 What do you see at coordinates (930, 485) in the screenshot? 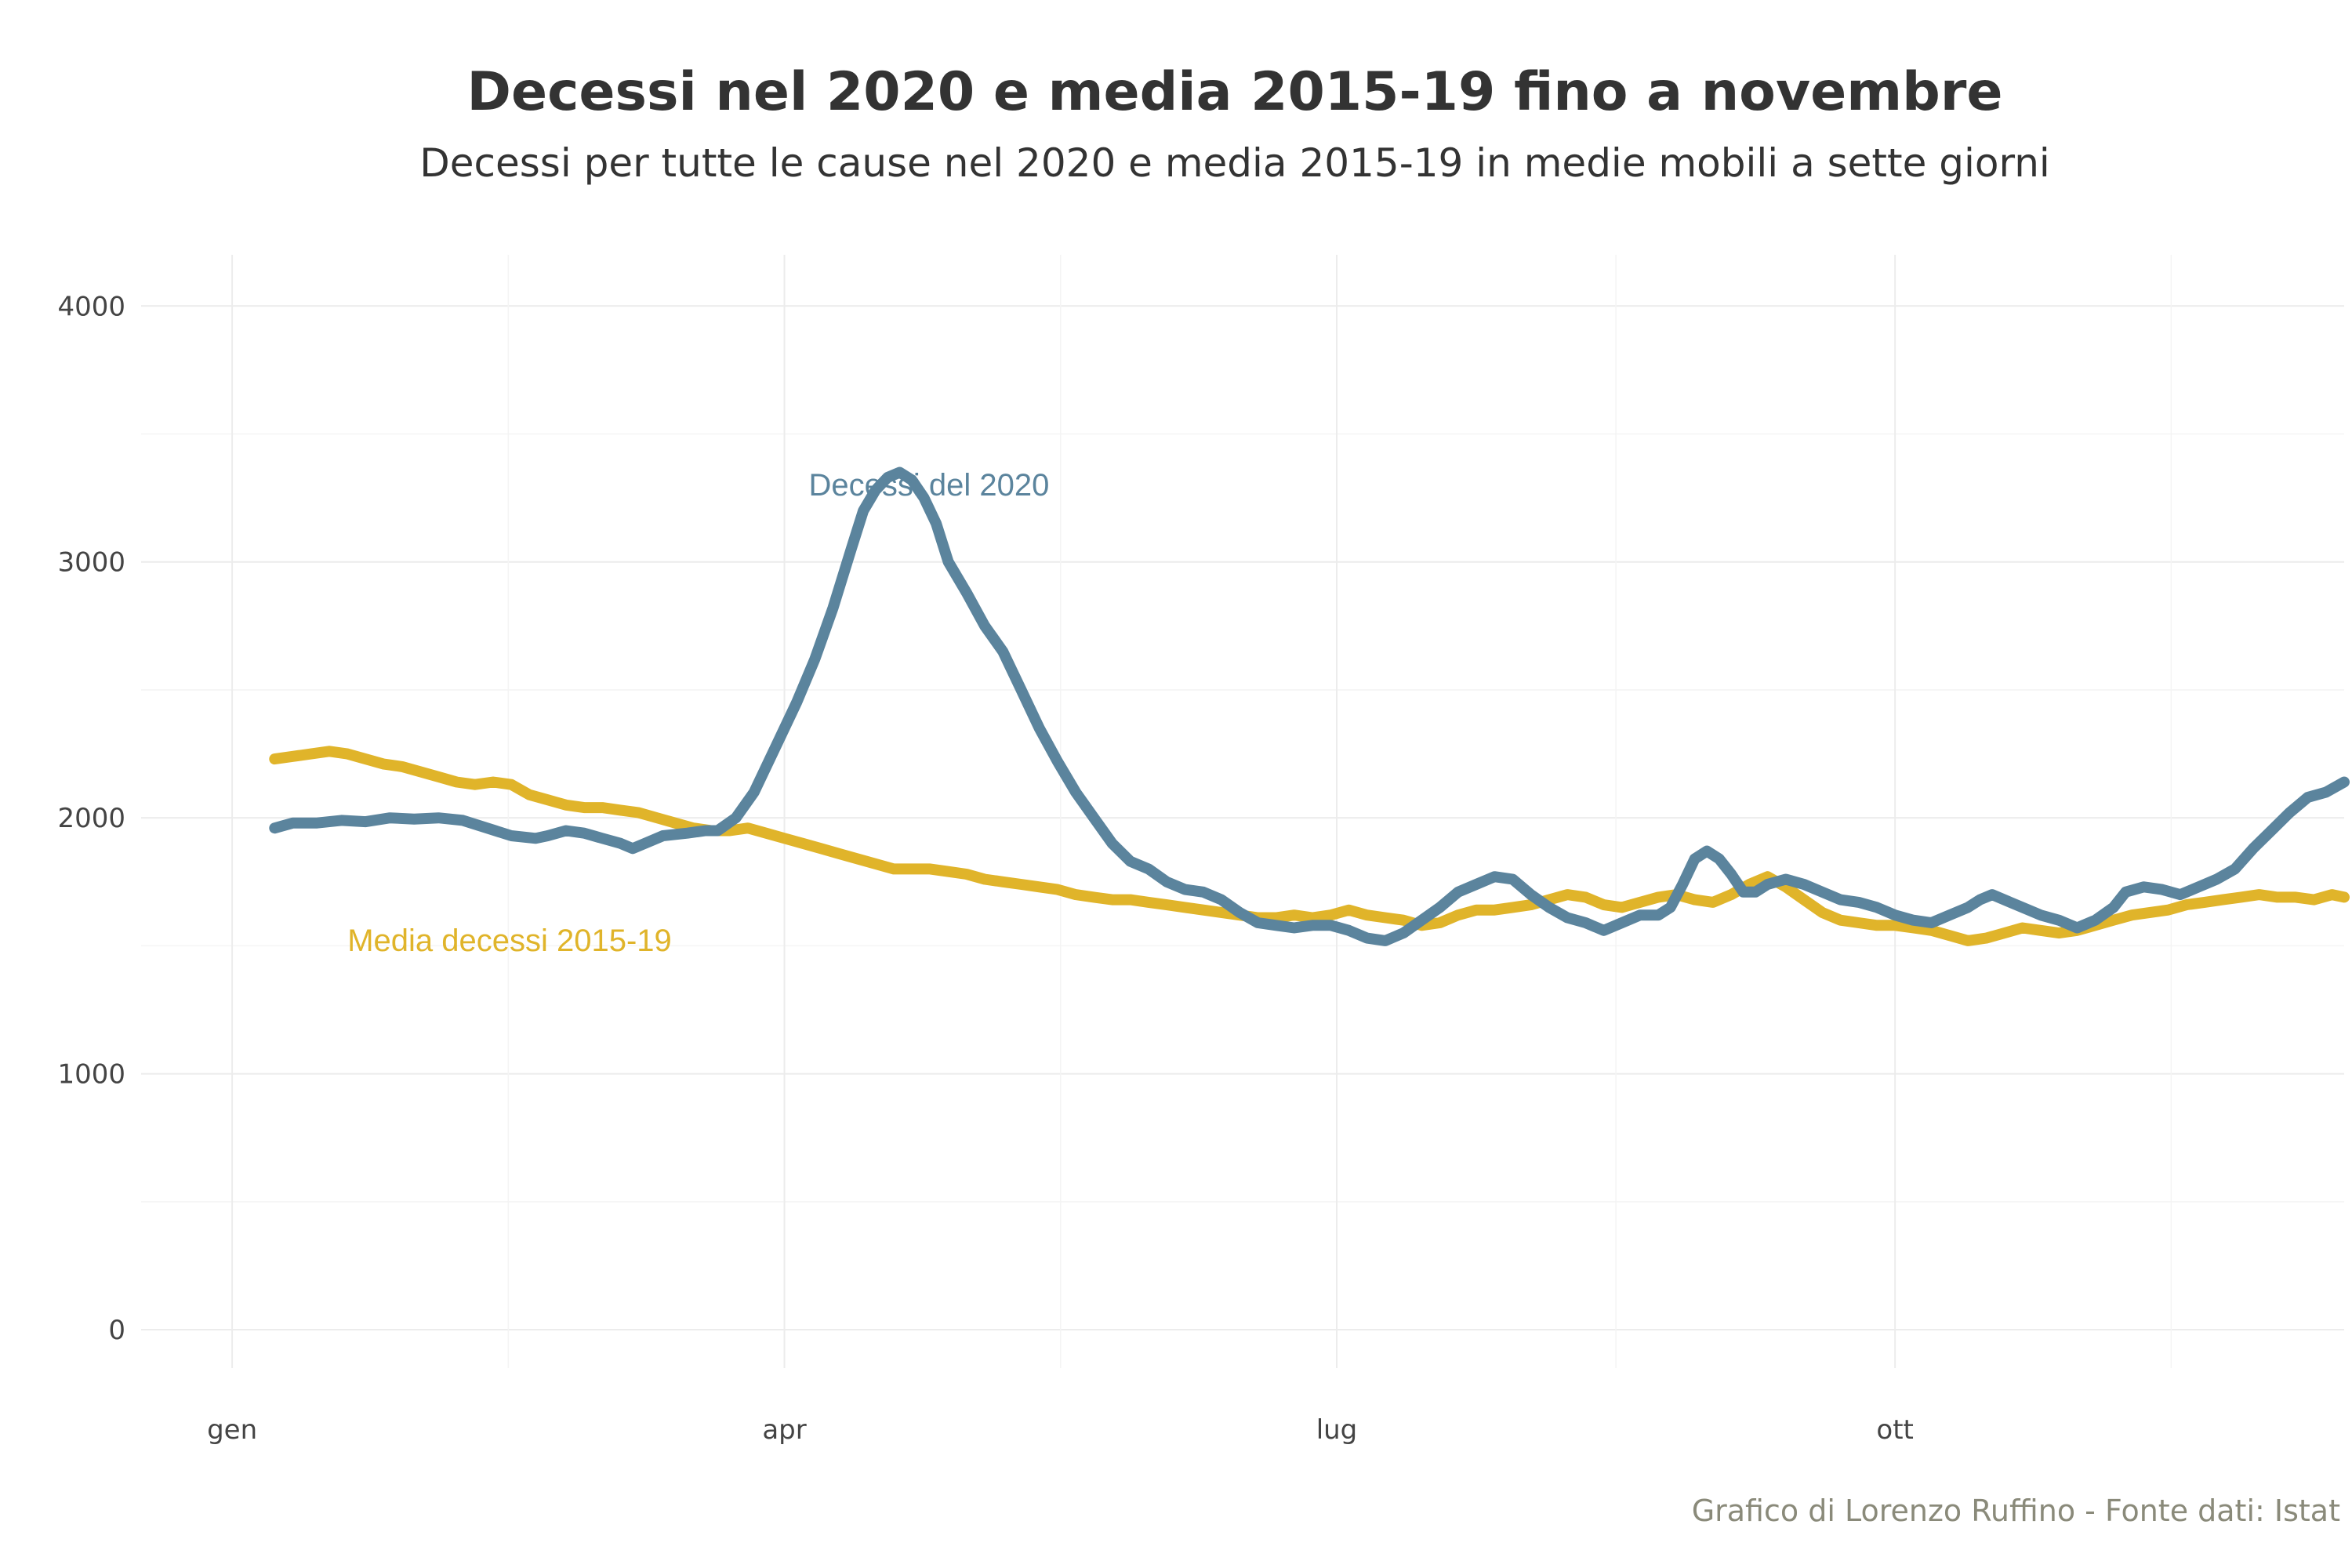
I see `series-label: Decessi del 2020` at bounding box center [930, 485].